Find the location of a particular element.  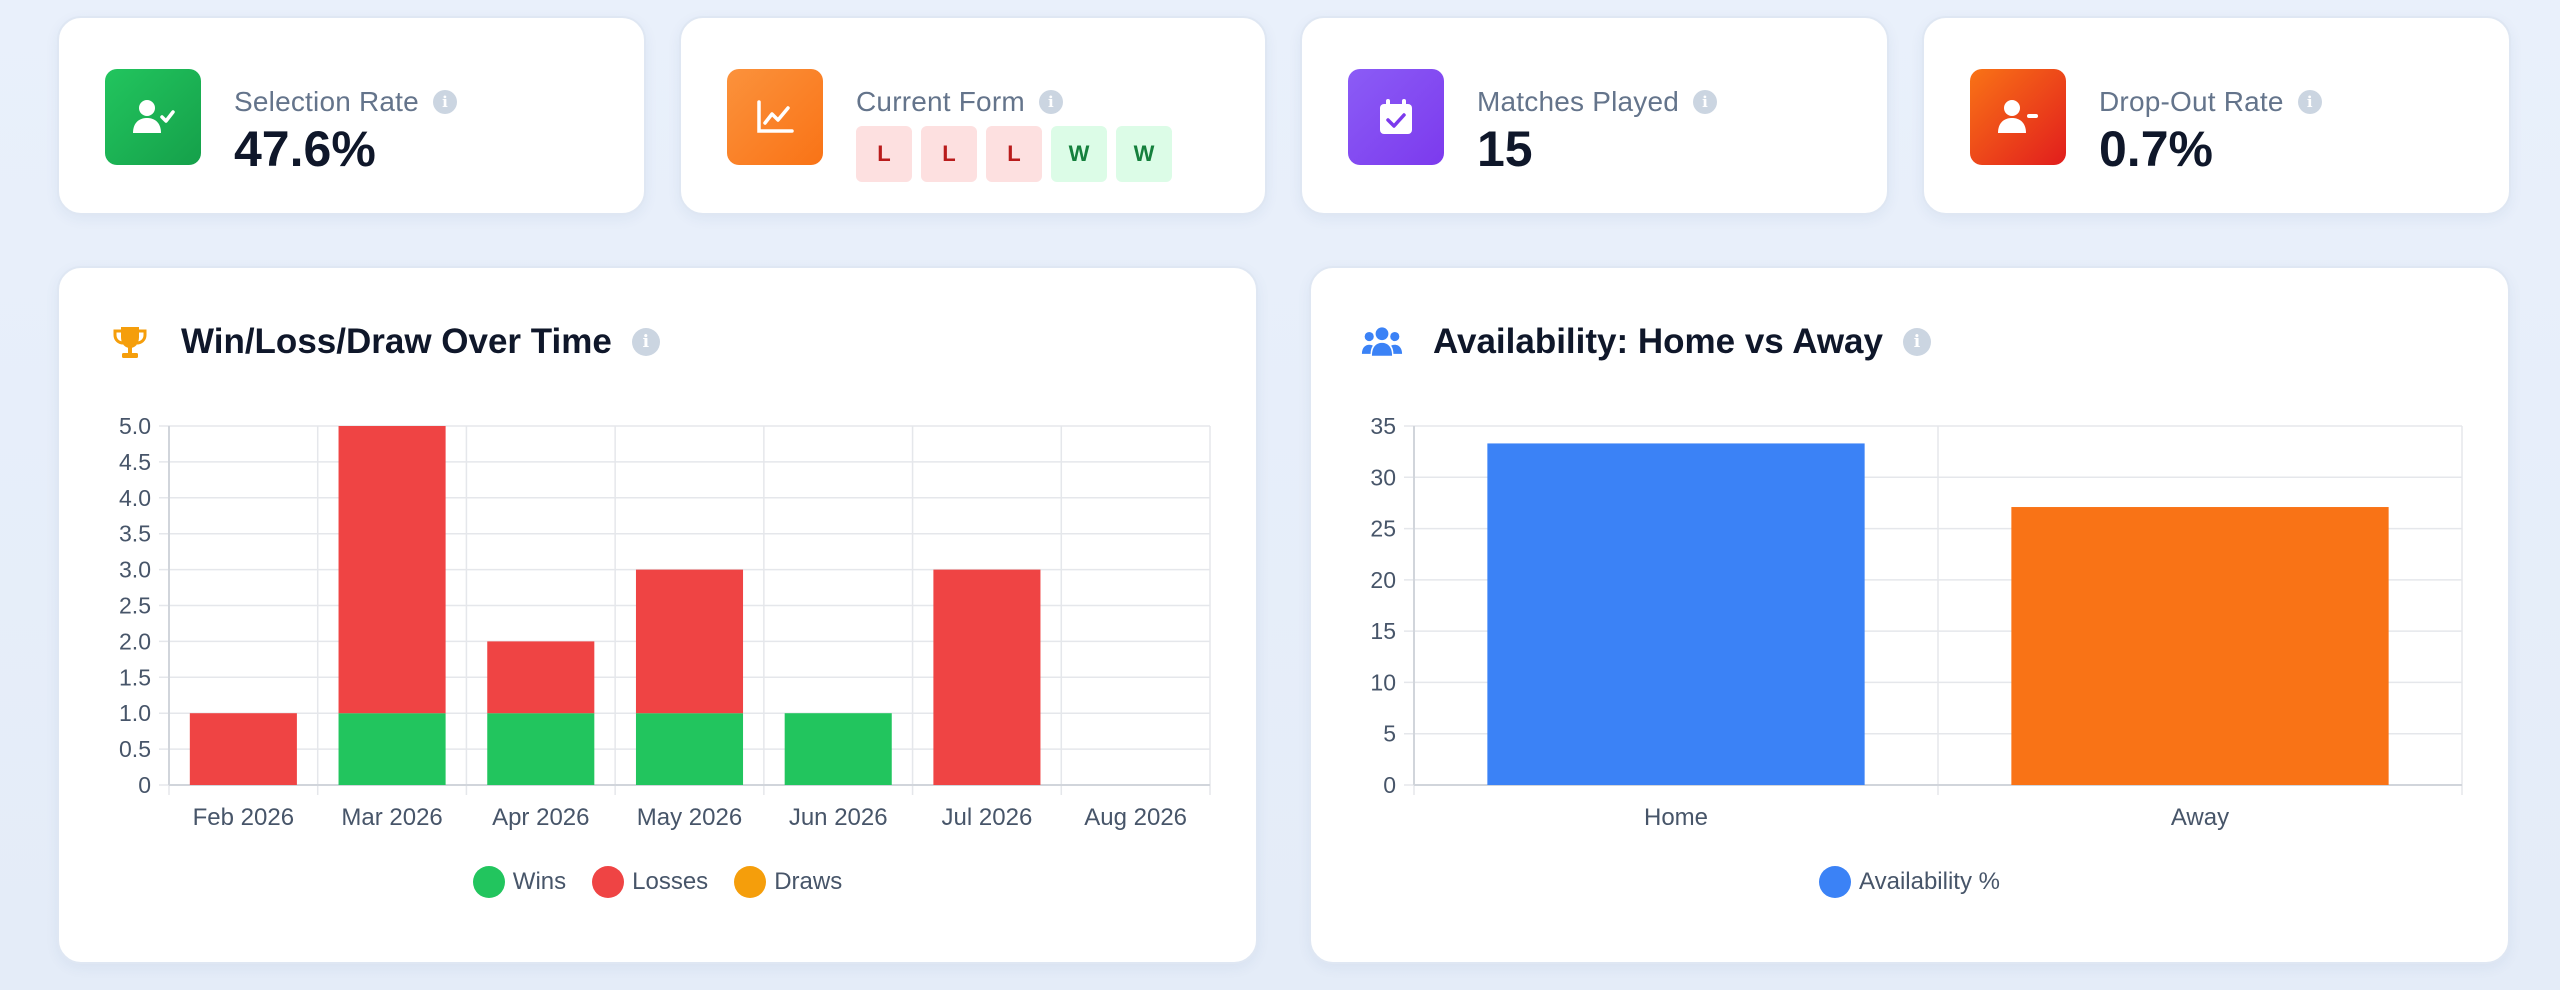

drop-out-rate-tile is located at coordinates (2018, 117).